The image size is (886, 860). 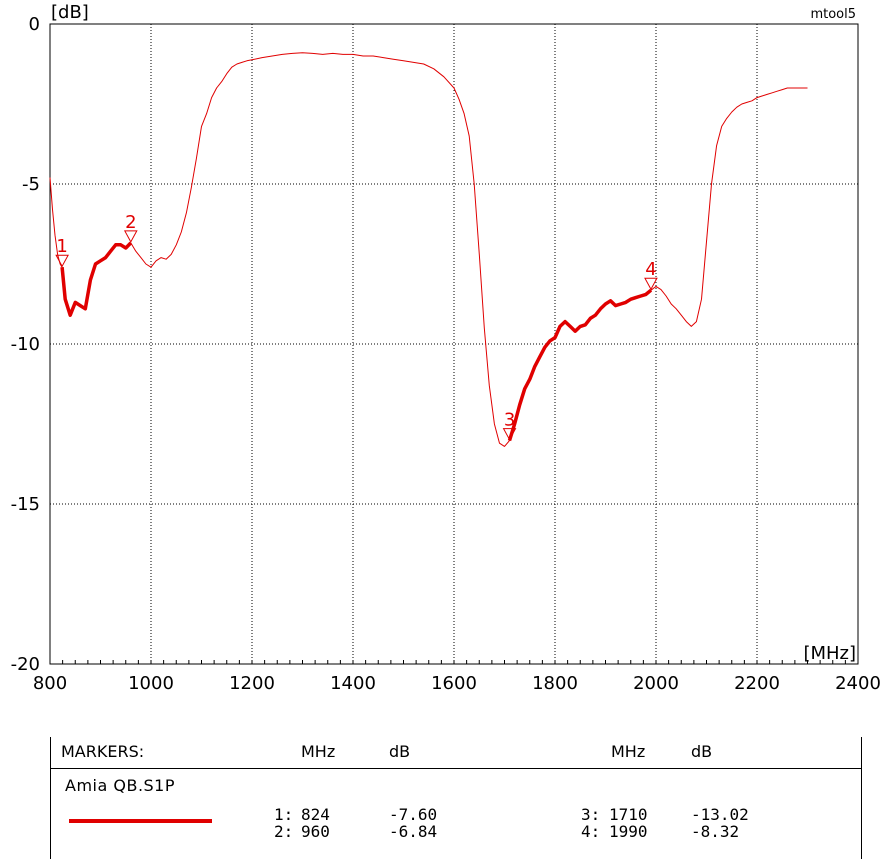 I want to click on marker-number-3: 3, so click(x=509, y=420).